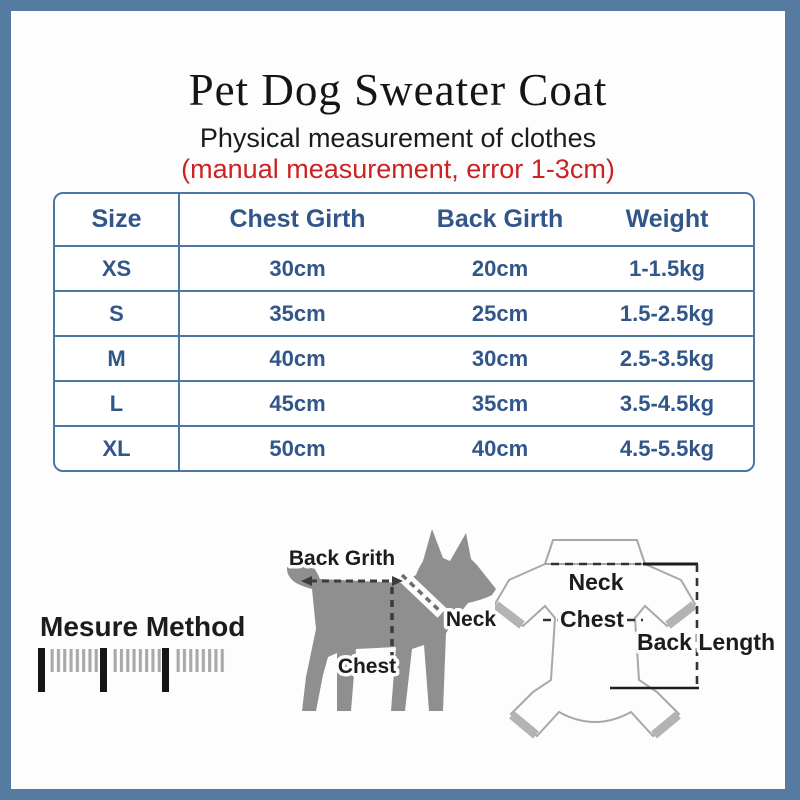 The image size is (800, 800). What do you see at coordinates (404, 447) in the screenshot?
I see `table-row: XL 50cm 40cm 4.5-5.5kg` at bounding box center [404, 447].